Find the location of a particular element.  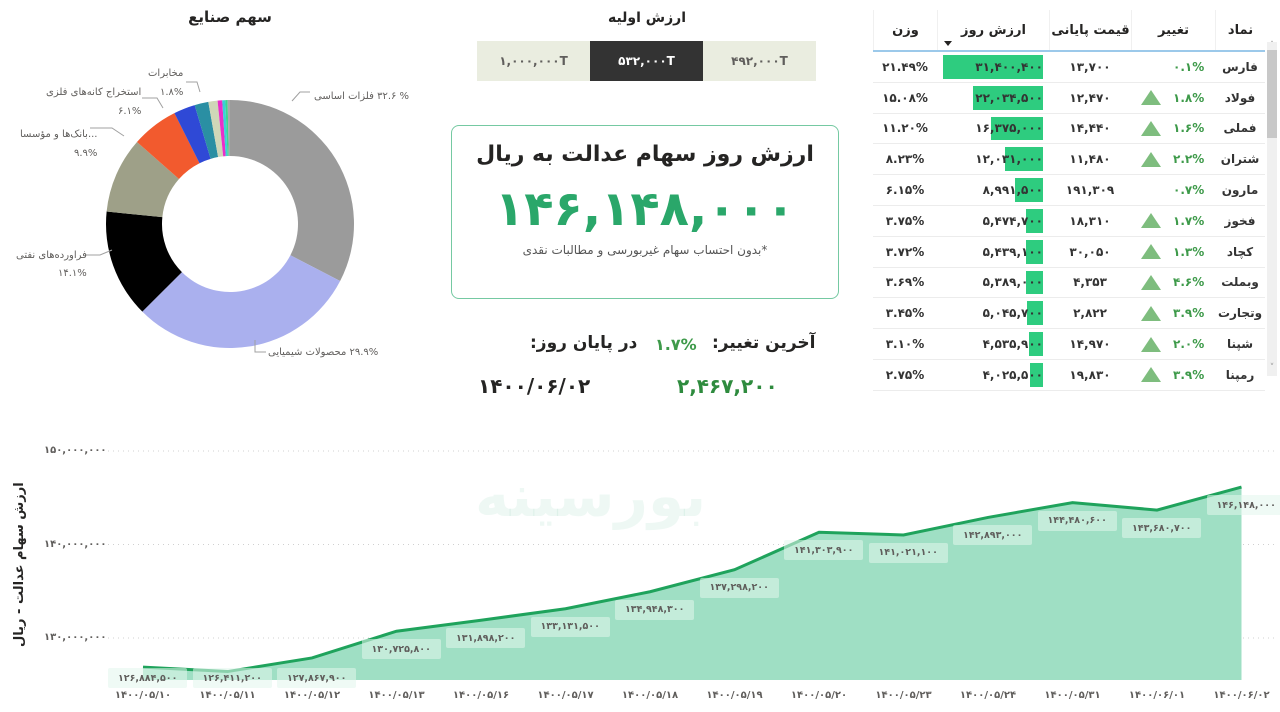

cell-close-price: ۱۱,۴۸۰ is located at coordinates (1090, 159).